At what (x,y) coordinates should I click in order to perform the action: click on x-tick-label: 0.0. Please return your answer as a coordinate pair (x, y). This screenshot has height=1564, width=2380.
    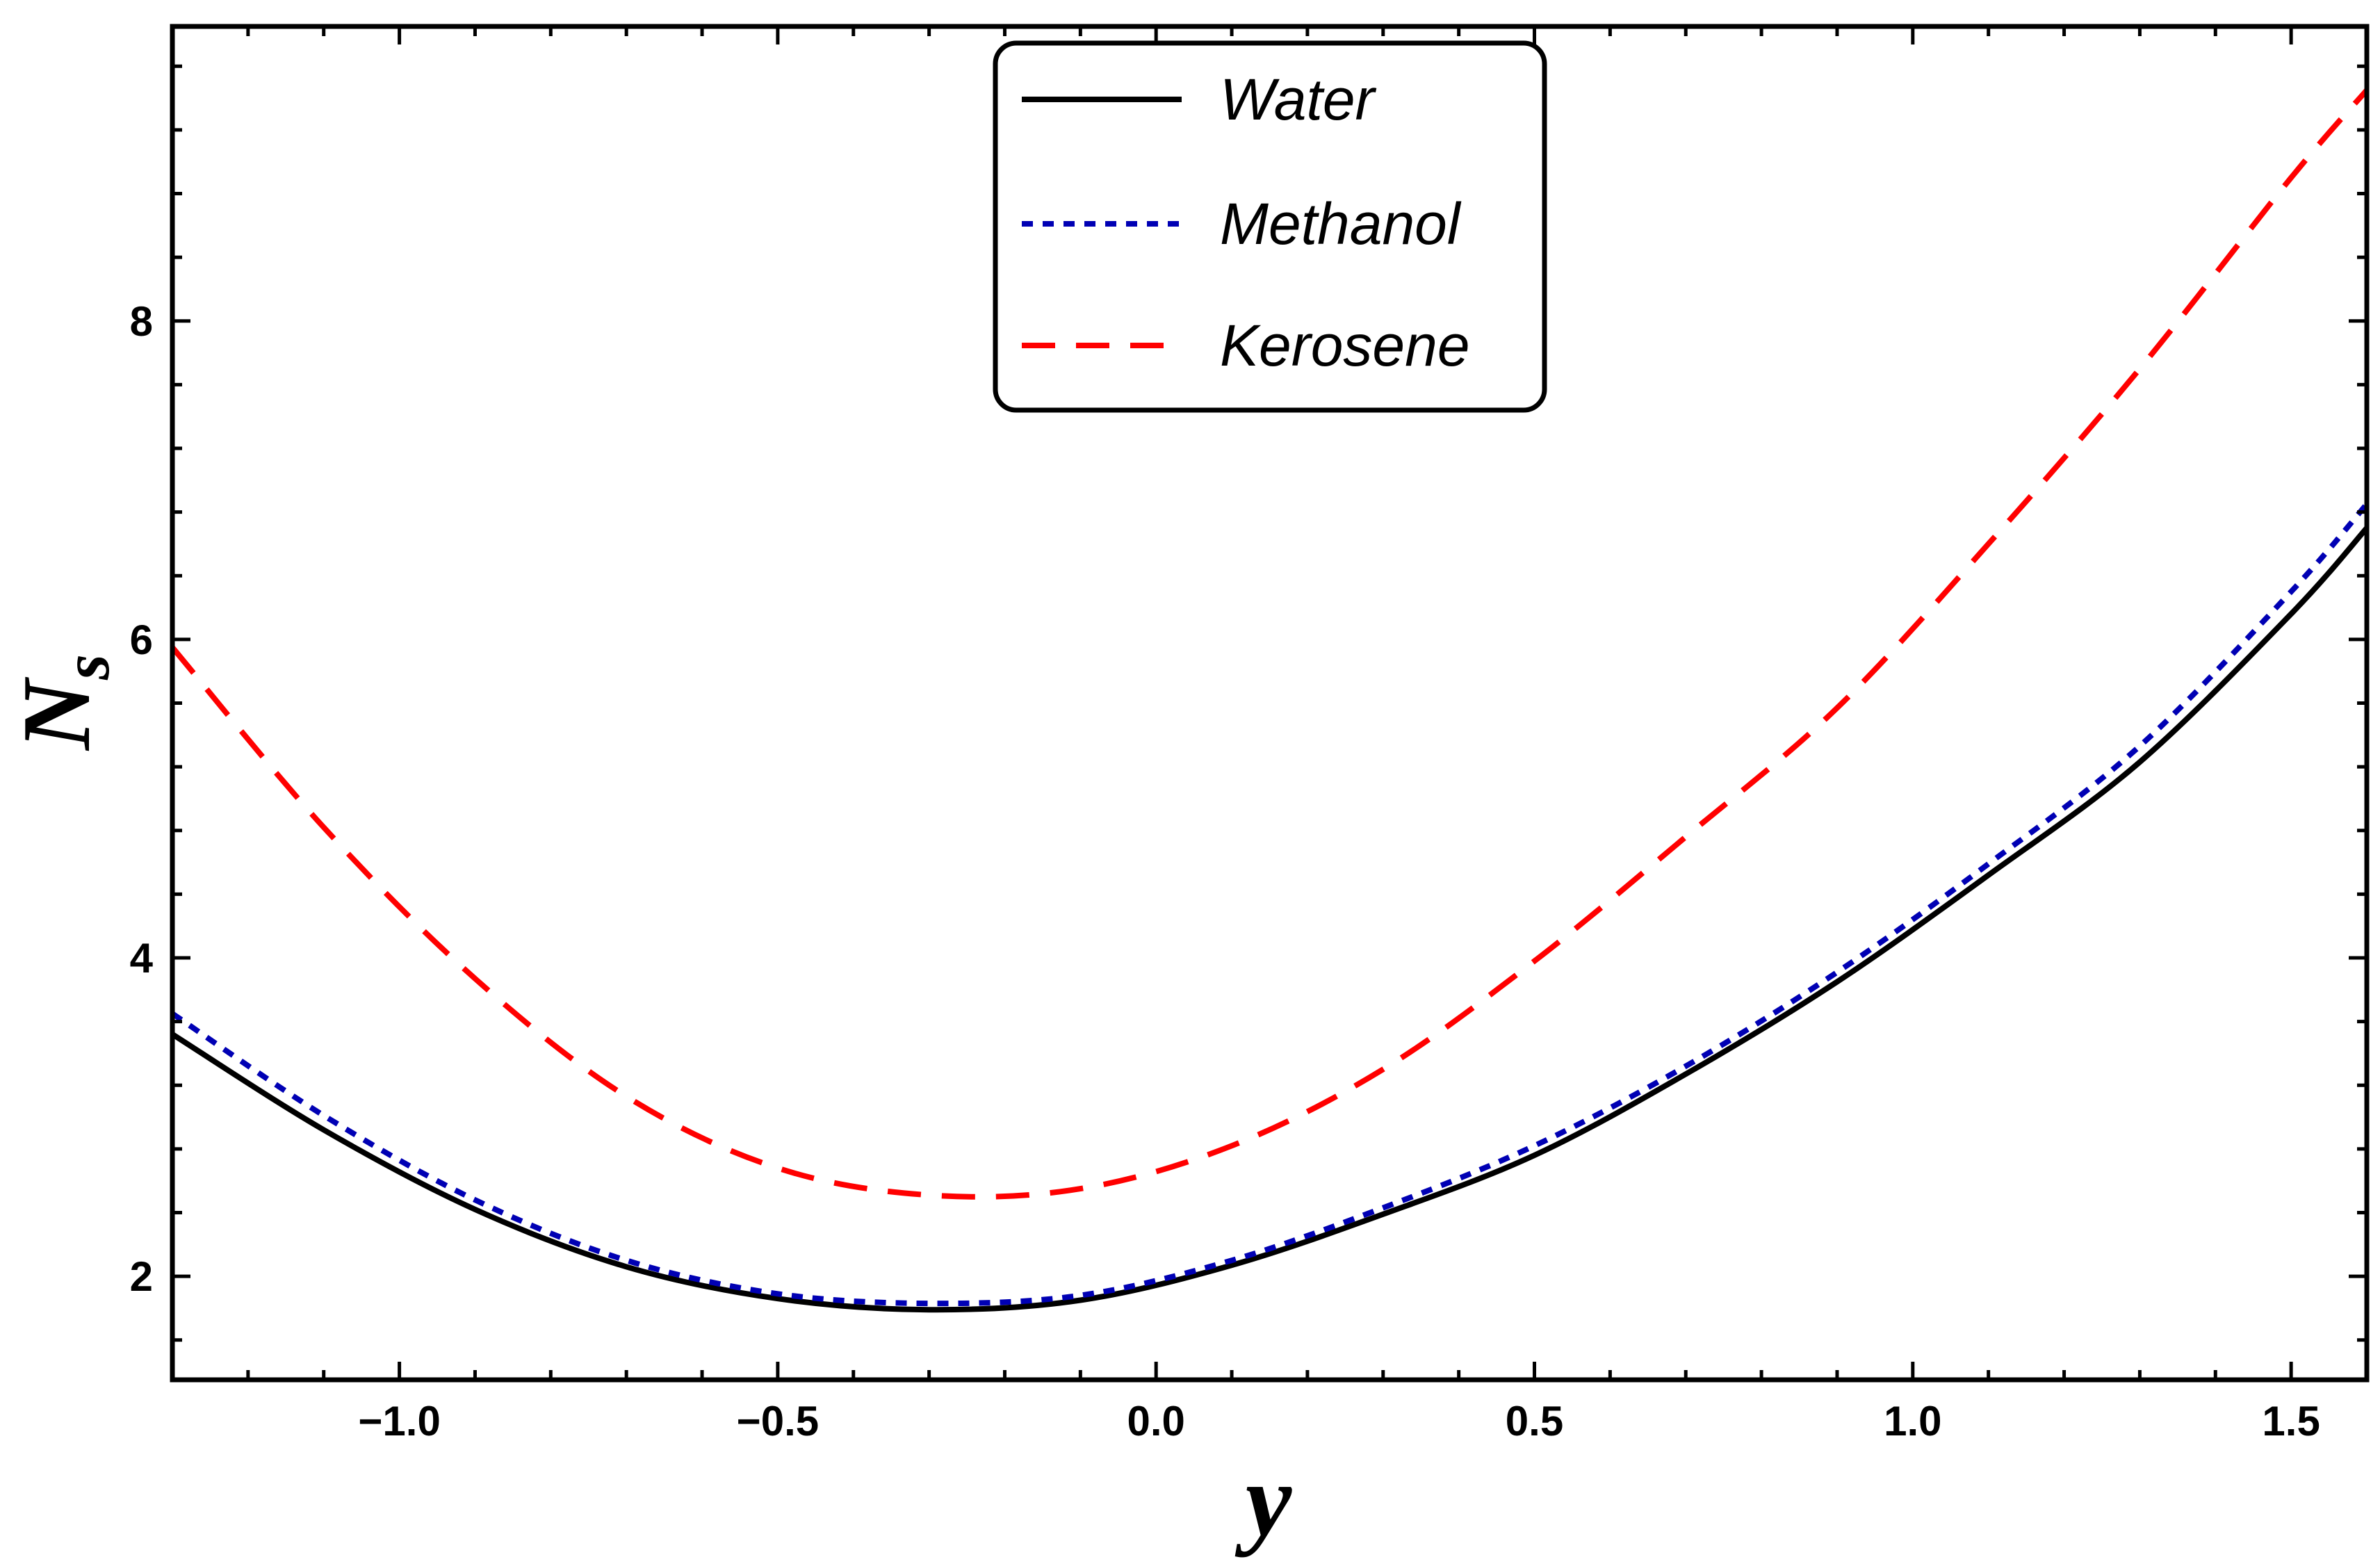
    Looking at the image, I should click on (1155, 1421).